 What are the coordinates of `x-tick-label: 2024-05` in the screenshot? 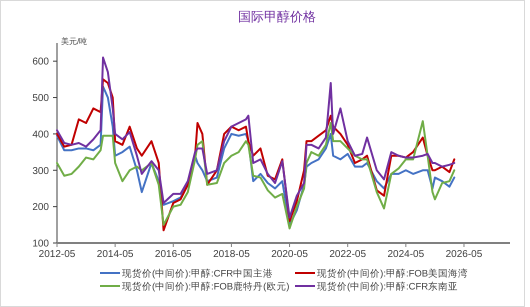 It's located at (406, 254).